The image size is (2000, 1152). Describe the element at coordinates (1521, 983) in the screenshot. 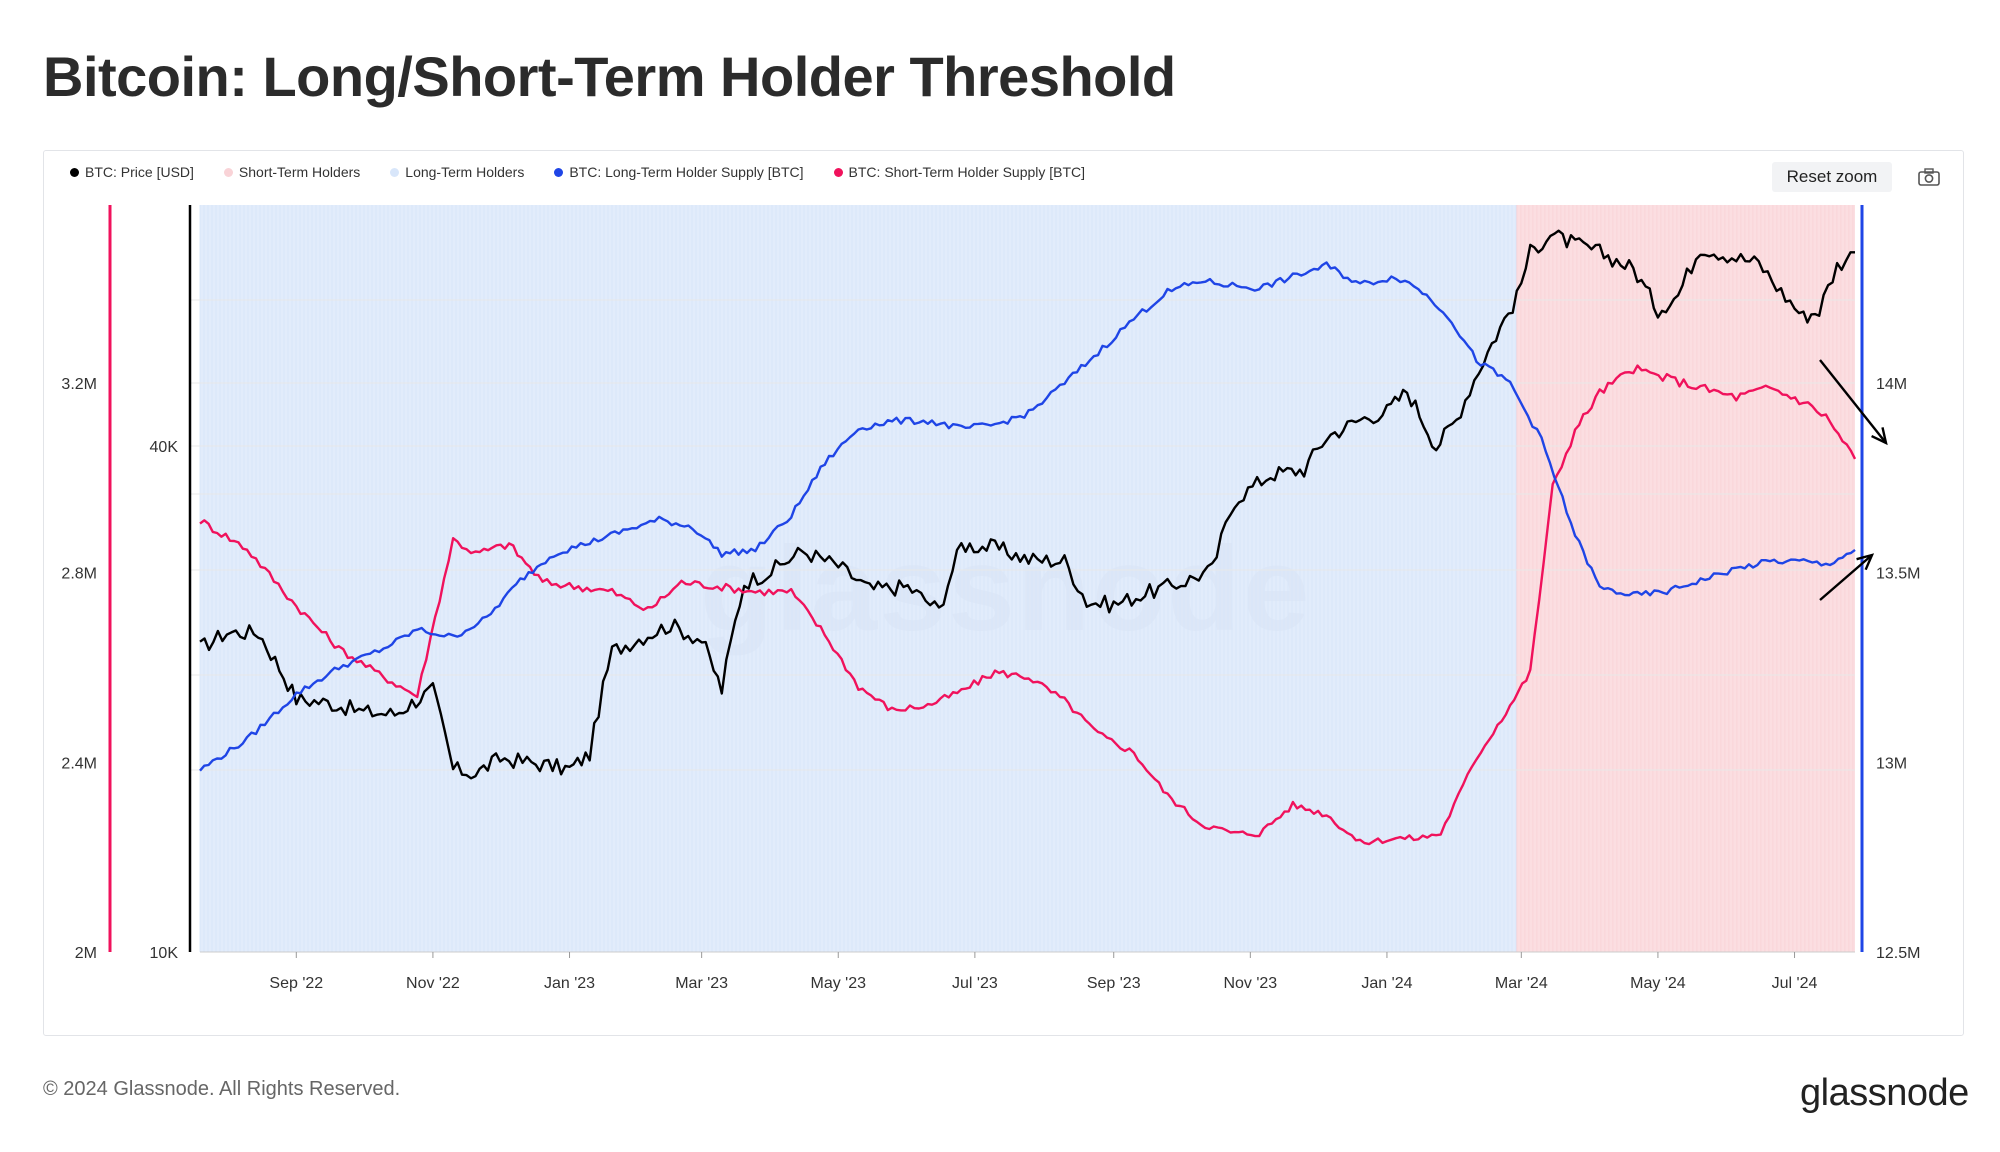

I see `x-tick-9: Mar '24` at that location.